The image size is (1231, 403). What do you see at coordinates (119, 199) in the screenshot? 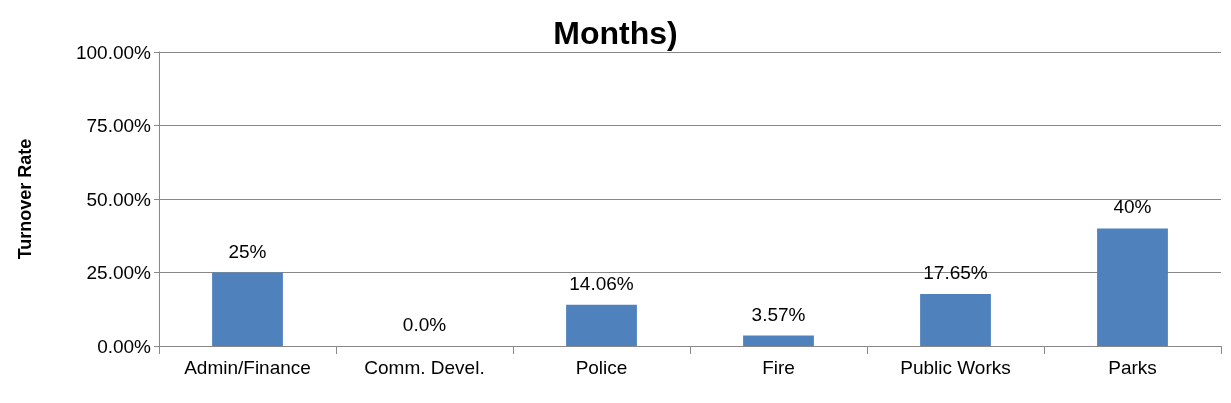
I see `y-tick-label: 50.00%` at bounding box center [119, 199].